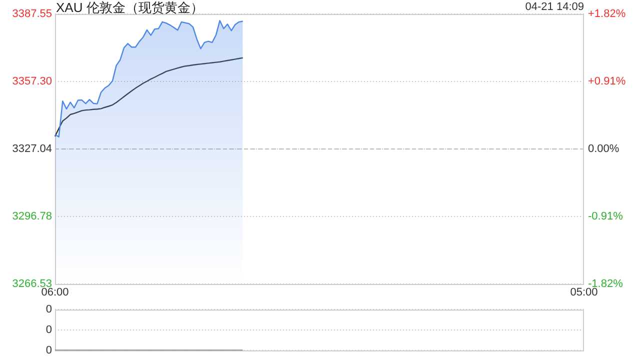  What do you see at coordinates (130, 8) in the screenshot?
I see `chart-title: XAU 伦敦金（现货黄金）` at bounding box center [130, 8].